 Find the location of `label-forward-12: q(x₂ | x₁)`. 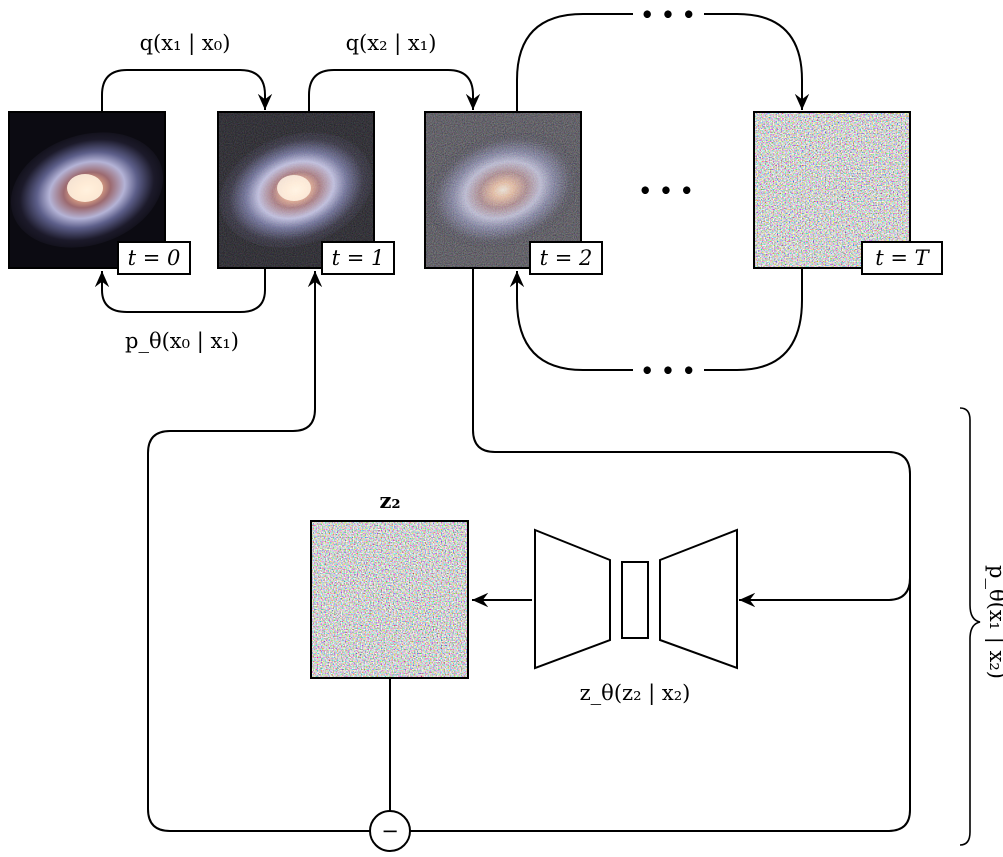

label-forward-12: q(x₂ | x₁) is located at coordinates (391, 43).